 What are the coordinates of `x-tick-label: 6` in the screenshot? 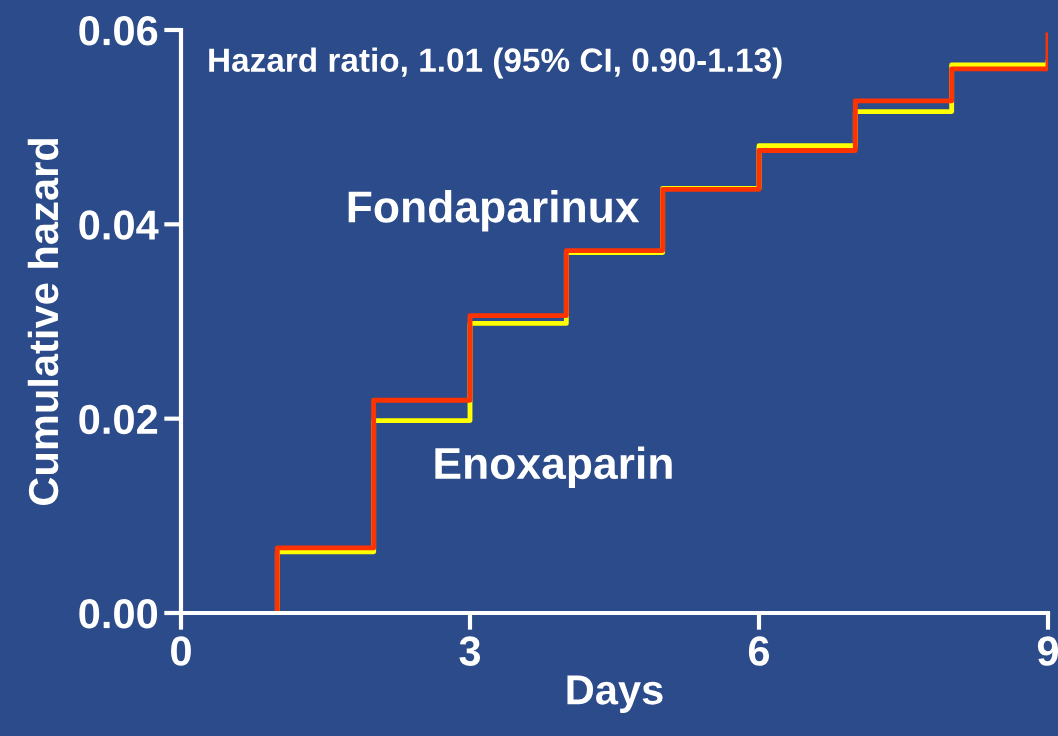 It's located at (759, 651).